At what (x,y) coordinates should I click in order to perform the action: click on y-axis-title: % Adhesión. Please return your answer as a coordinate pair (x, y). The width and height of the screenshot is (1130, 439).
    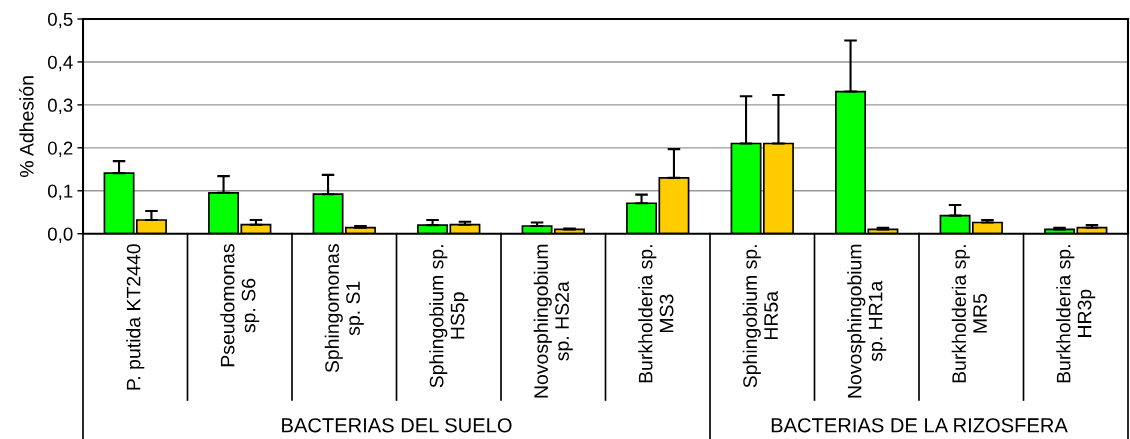
    Looking at the image, I should click on (26, 127).